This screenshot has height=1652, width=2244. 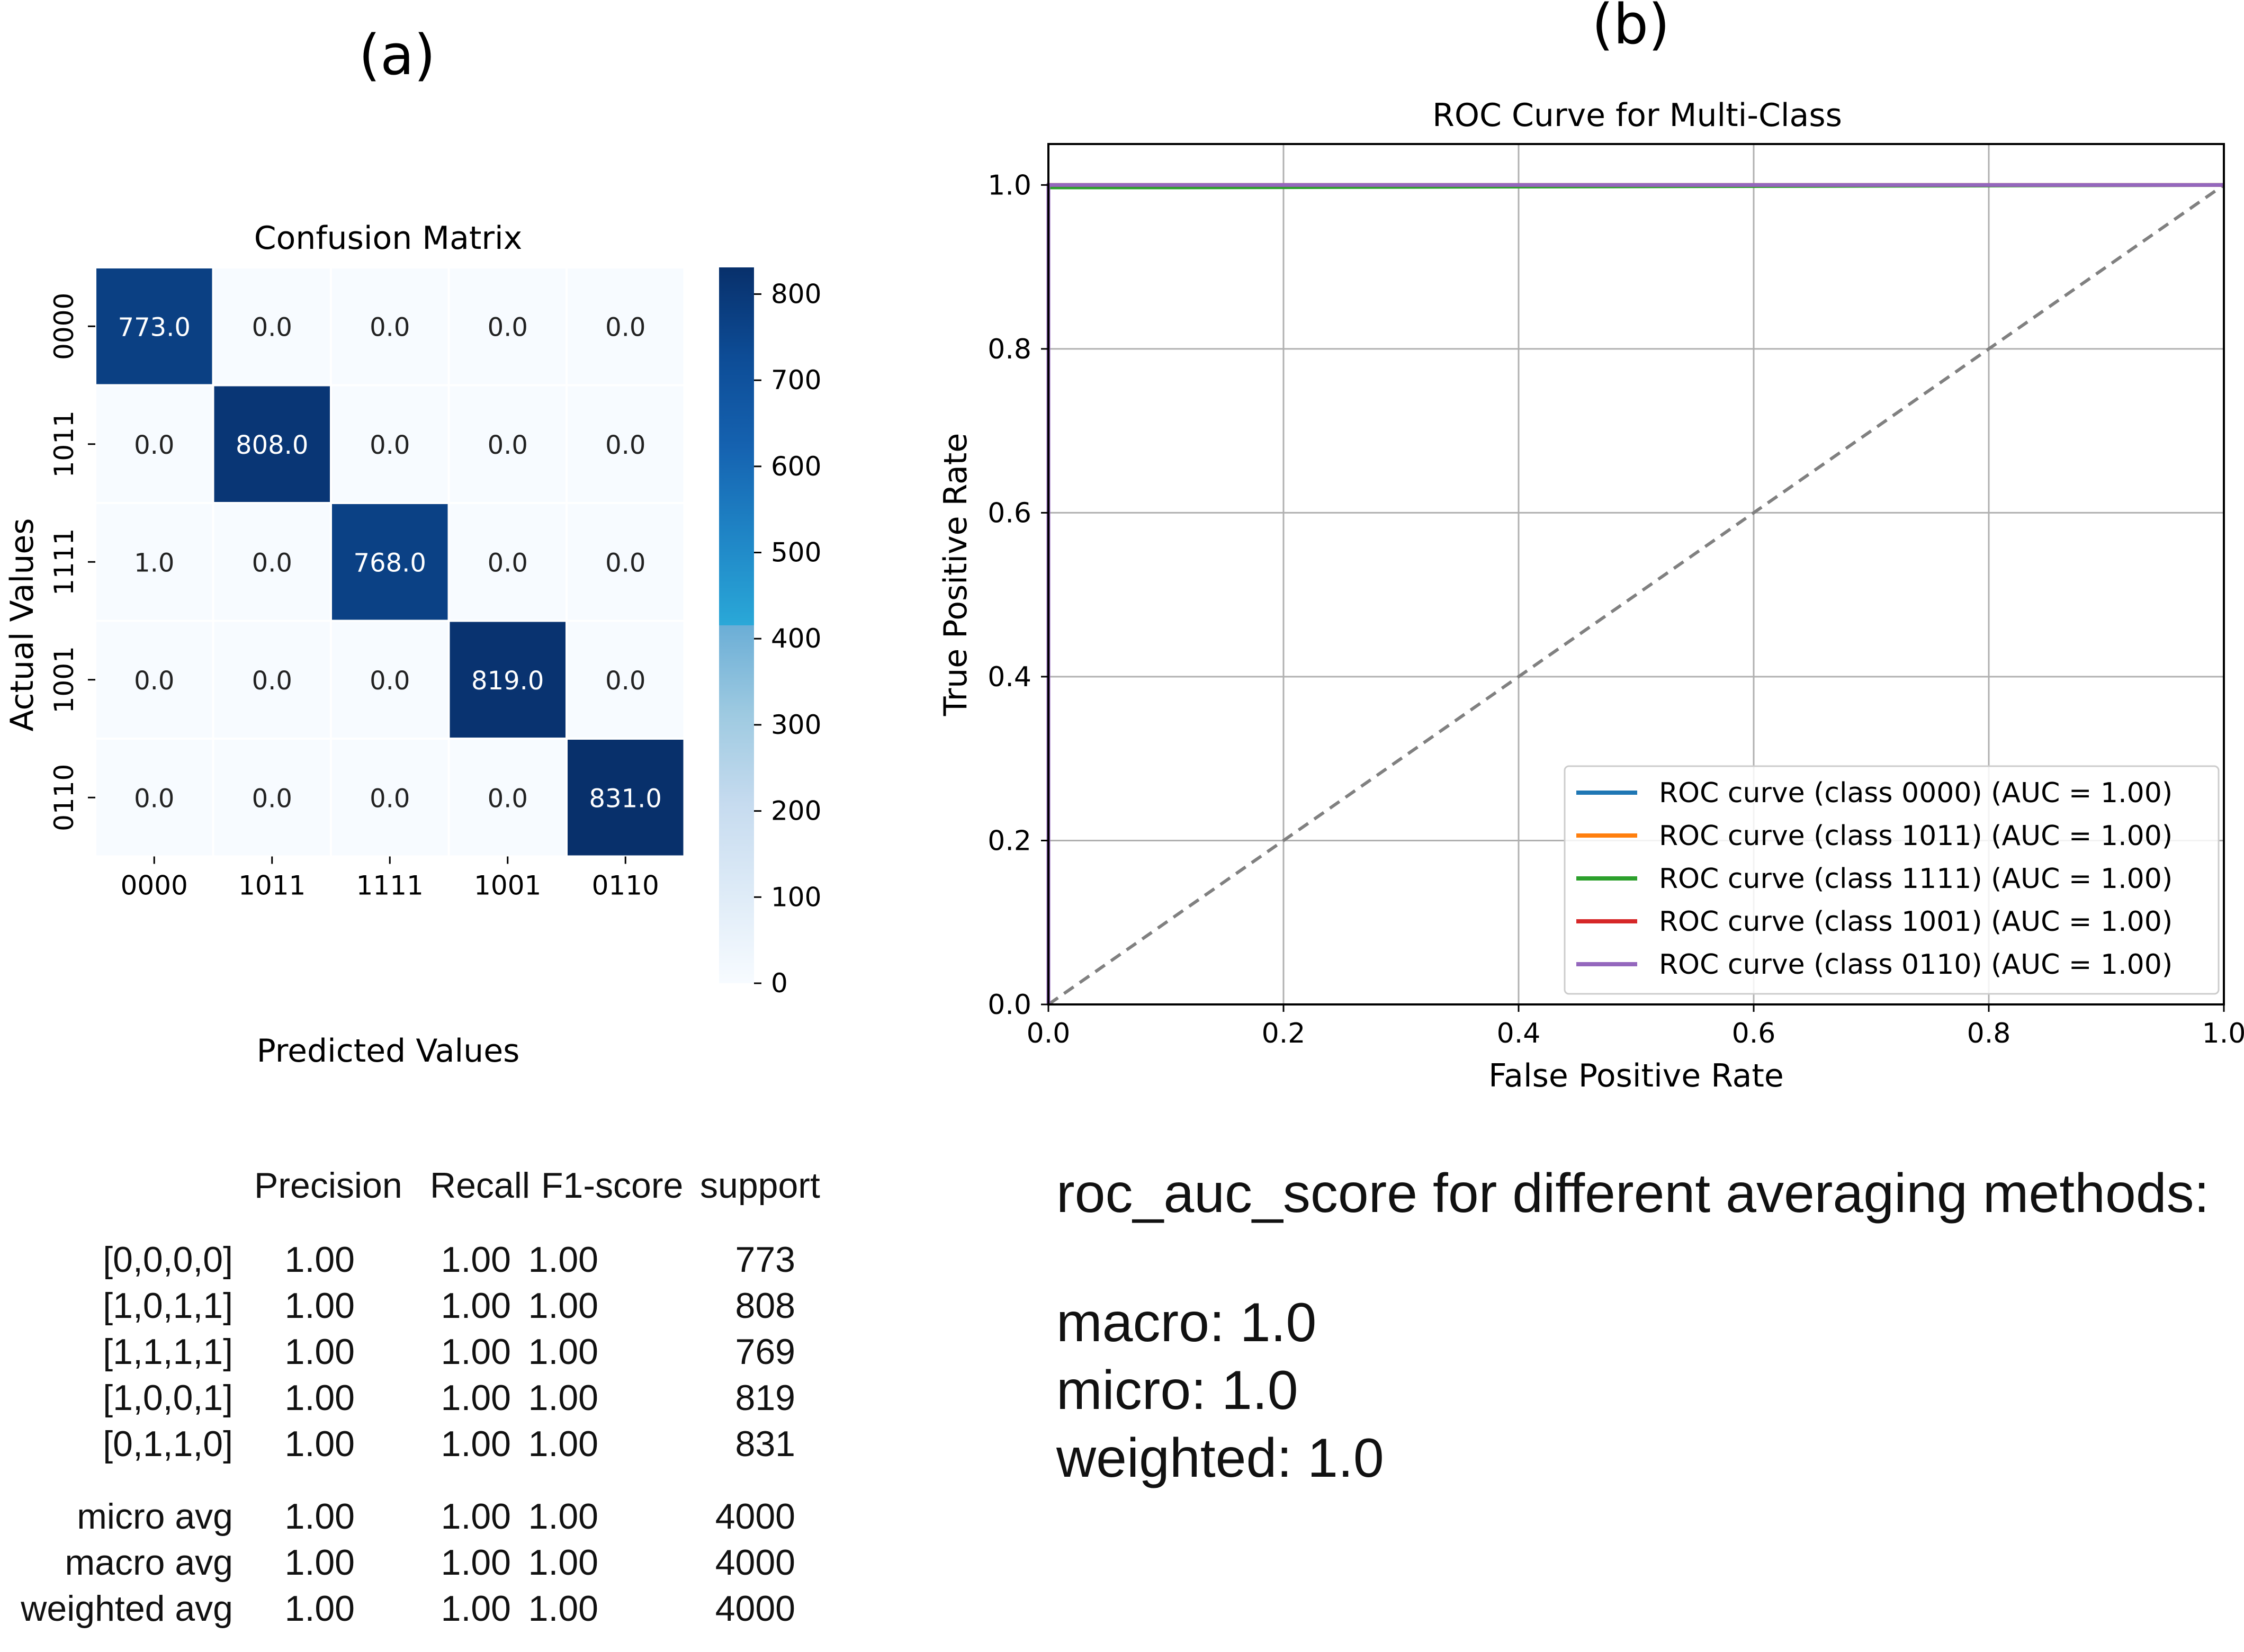 I want to click on cm-cell-label: 768.0, so click(x=390, y=563).